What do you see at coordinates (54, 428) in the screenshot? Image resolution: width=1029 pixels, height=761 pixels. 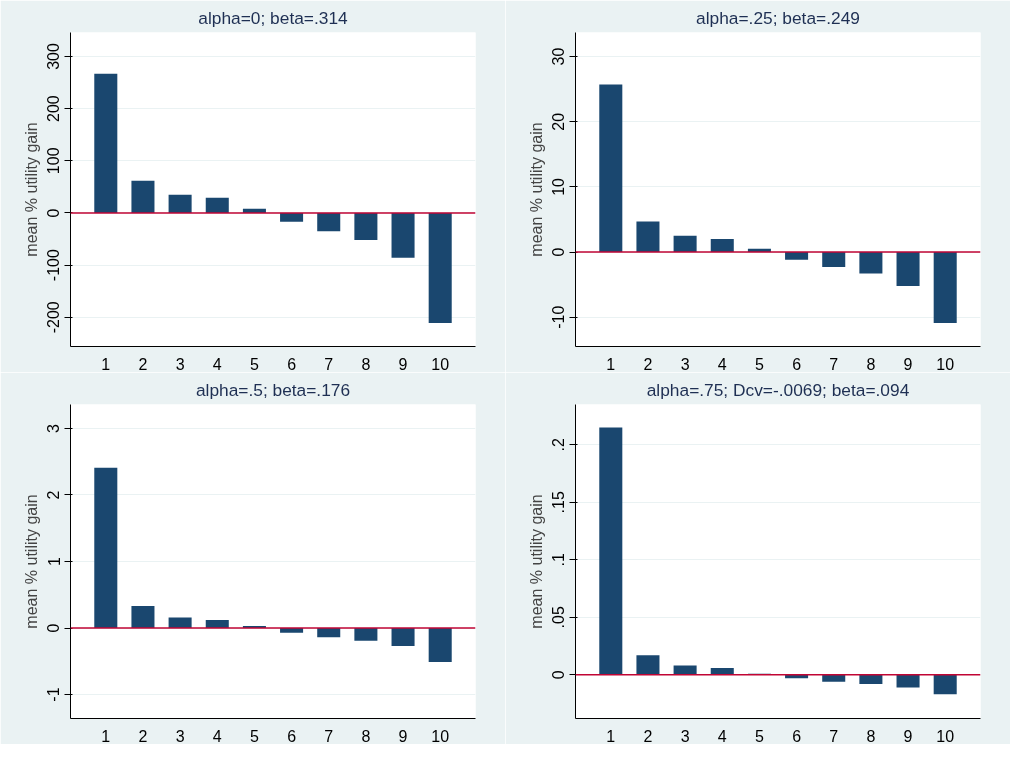 I see `y-tick-label: 3` at bounding box center [54, 428].